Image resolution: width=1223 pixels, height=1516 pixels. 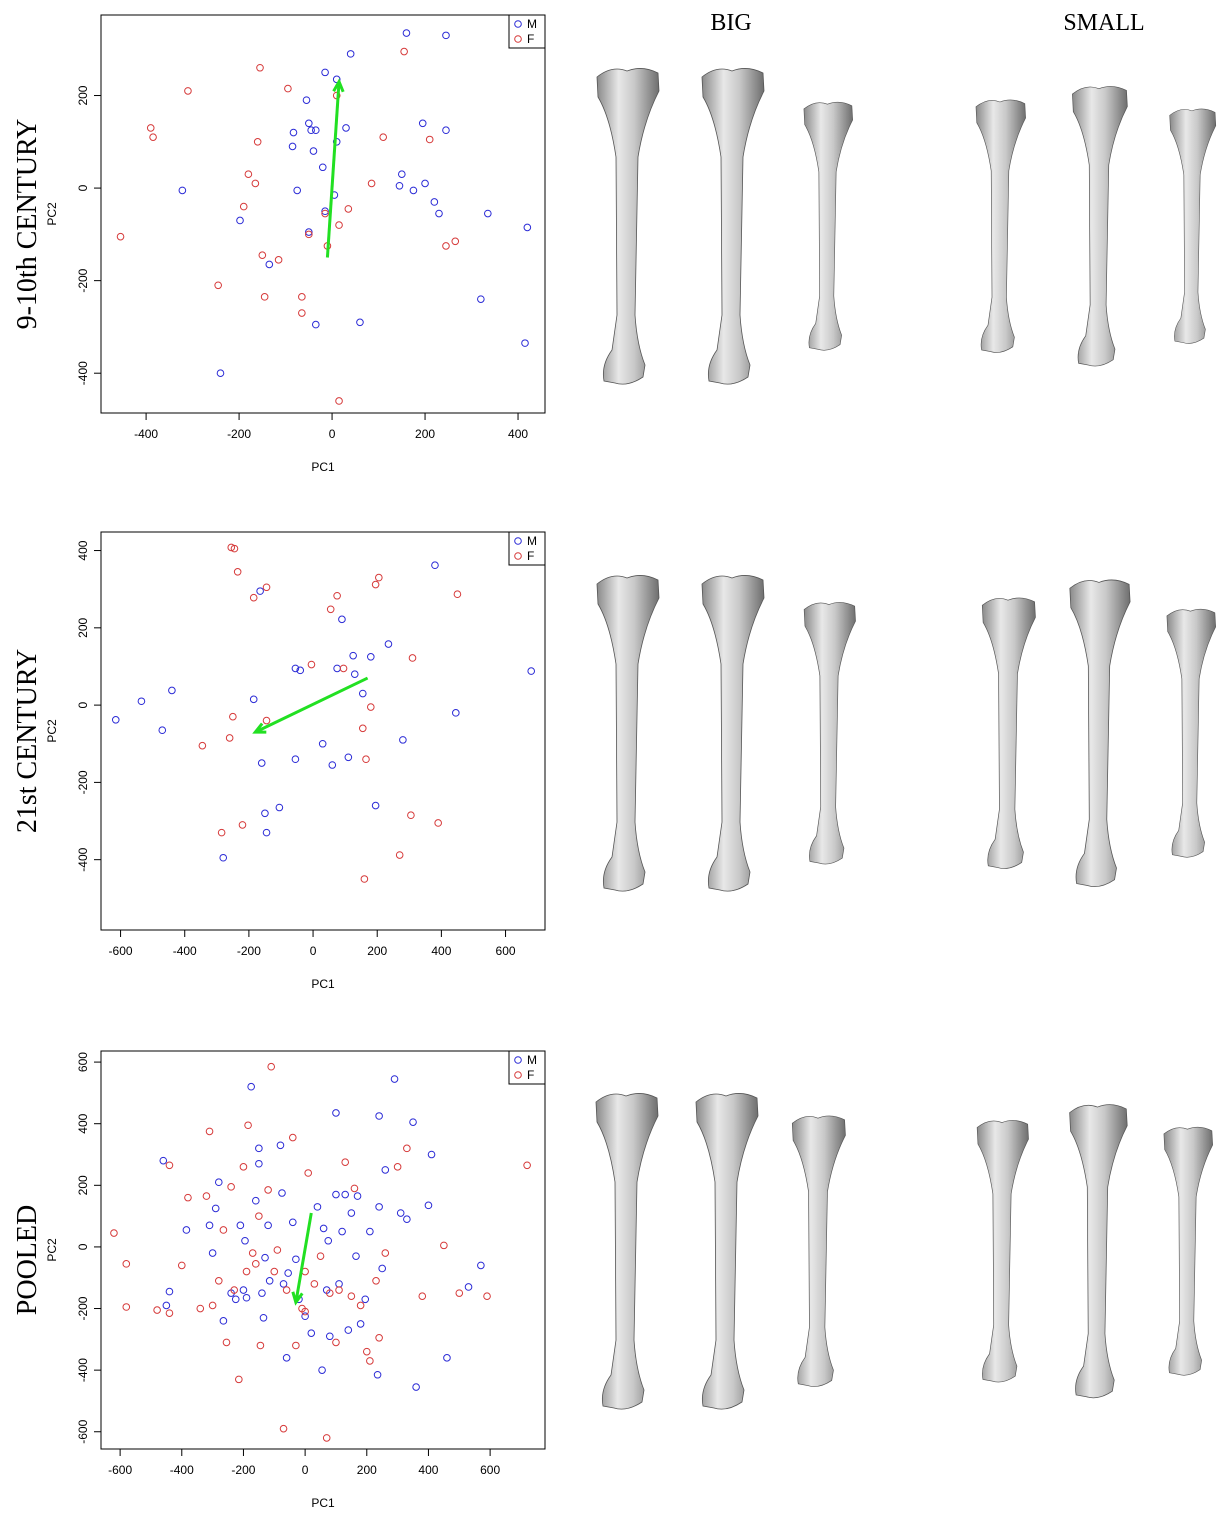 What do you see at coordinates (518, 541) in the screenshot?
I see `legend-marker` at bounding box center [518, 541].